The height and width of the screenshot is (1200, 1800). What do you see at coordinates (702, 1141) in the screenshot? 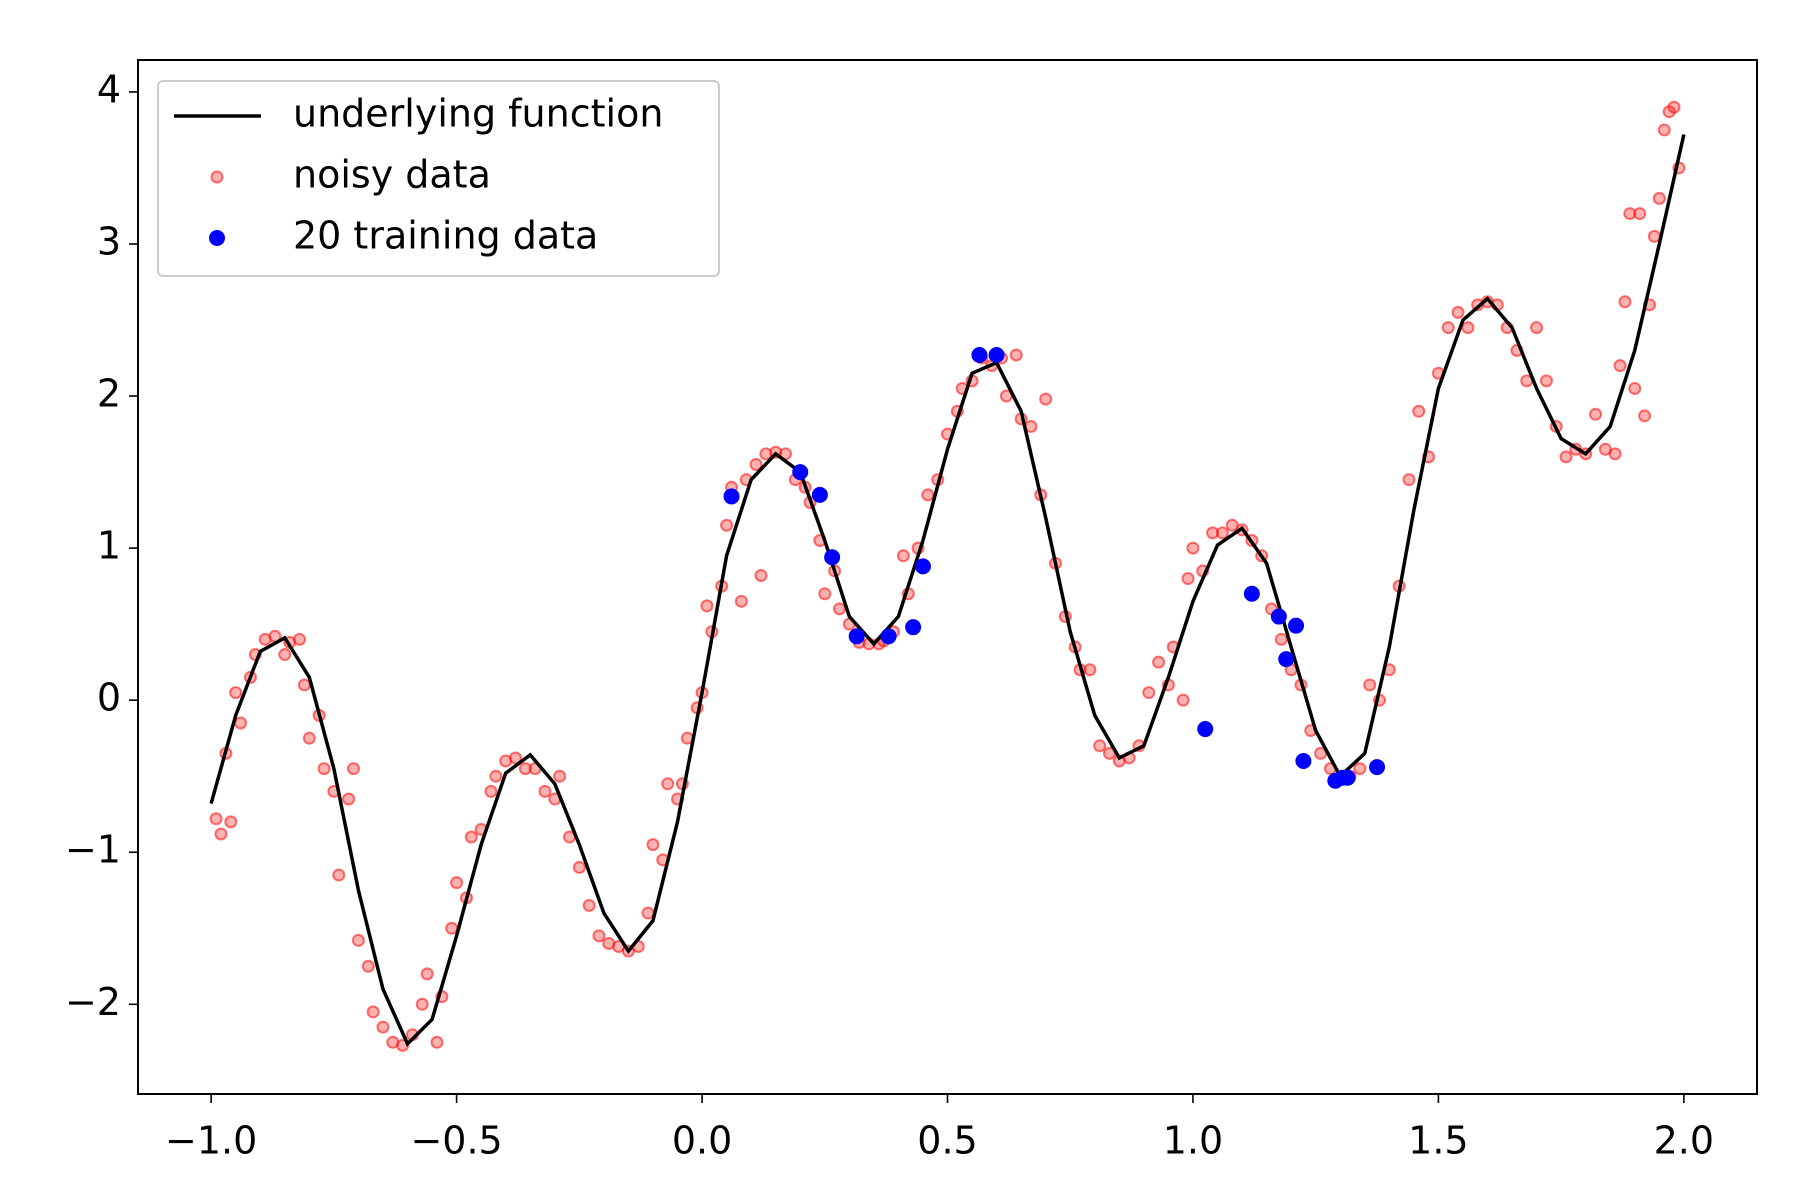
I see `x-tick-label: 0.0` at bounding box center [702, 1141].